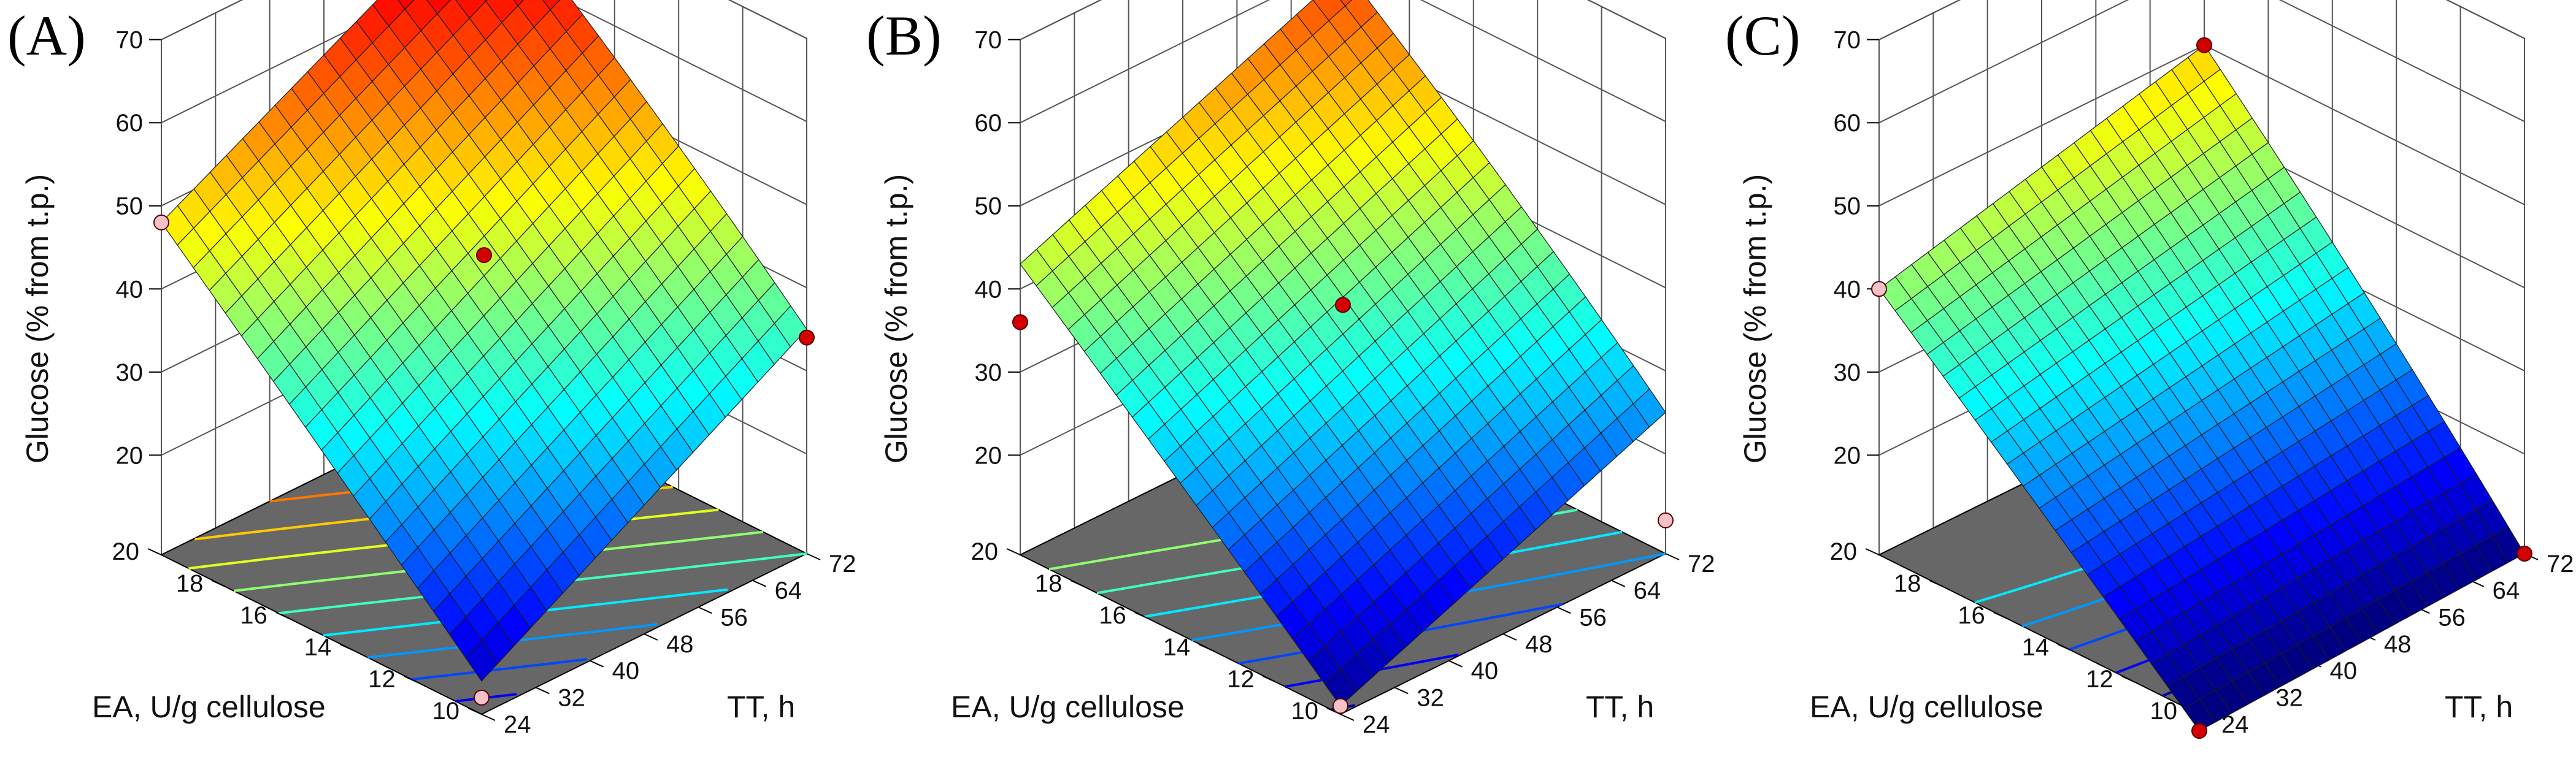 Image resolution: width=2576 pixels, height=759 pixels. What do you see at coordinates (1971, 616) in the screenshot?
I see `x-tick-label: 16` at bounding box center [1971, 616].